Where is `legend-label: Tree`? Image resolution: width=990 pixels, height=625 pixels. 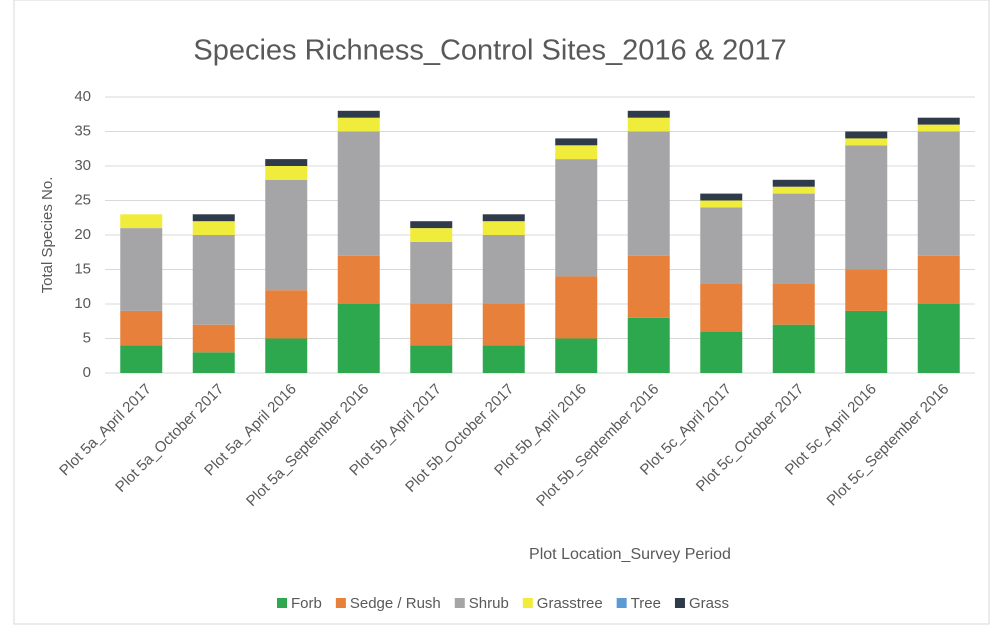 legend-label: Tree is located at coordinates (646, 603).